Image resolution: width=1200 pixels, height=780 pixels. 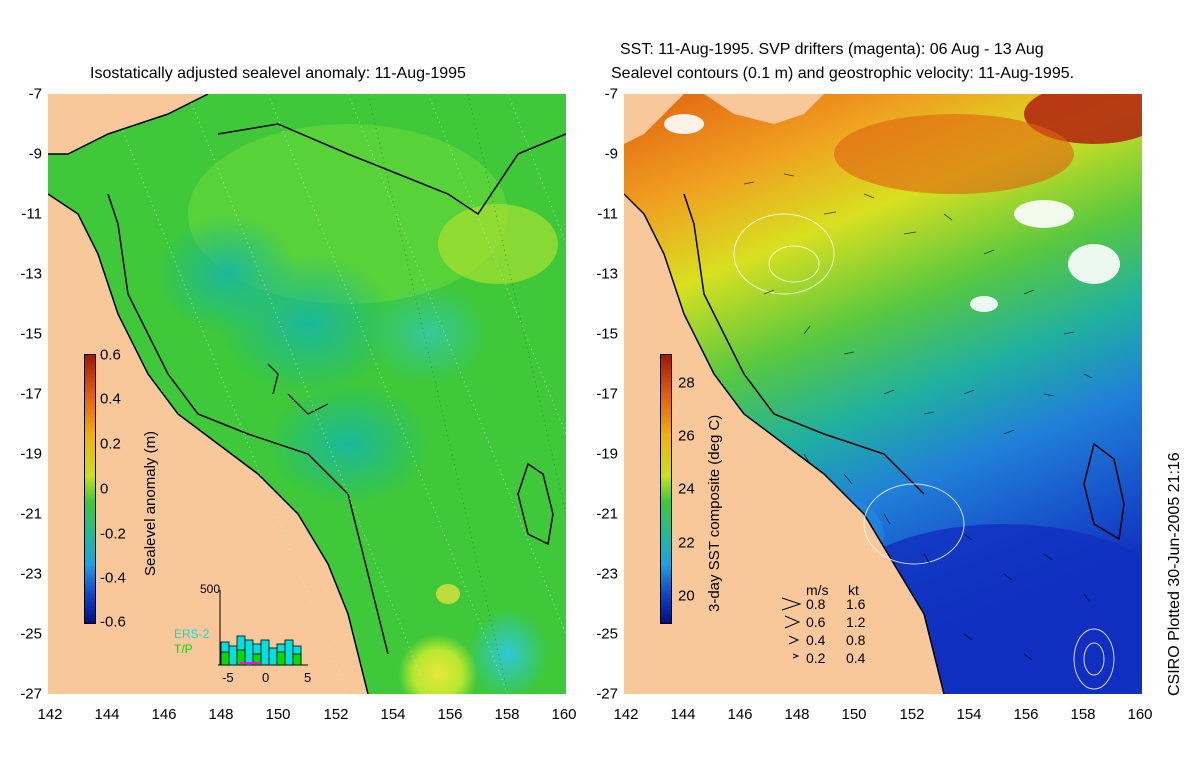 I want to click on inset-x-tick: 0, so click(x=266, y=677).